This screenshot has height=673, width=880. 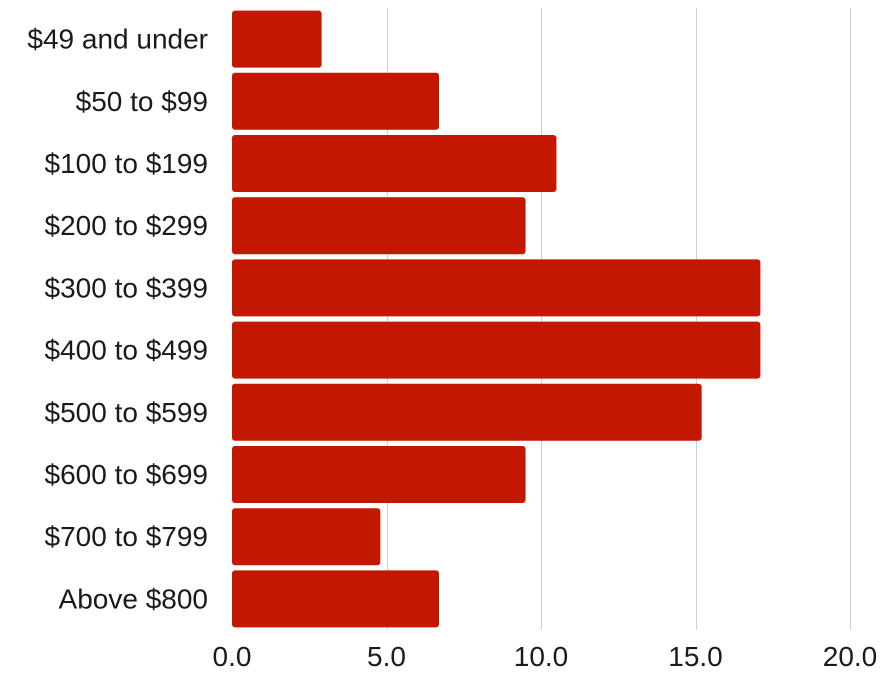 What do you see at coordinates (117, 39) in the screenshot?
I see `category-label-0: $49 and under` at bounding box center [117, 39].